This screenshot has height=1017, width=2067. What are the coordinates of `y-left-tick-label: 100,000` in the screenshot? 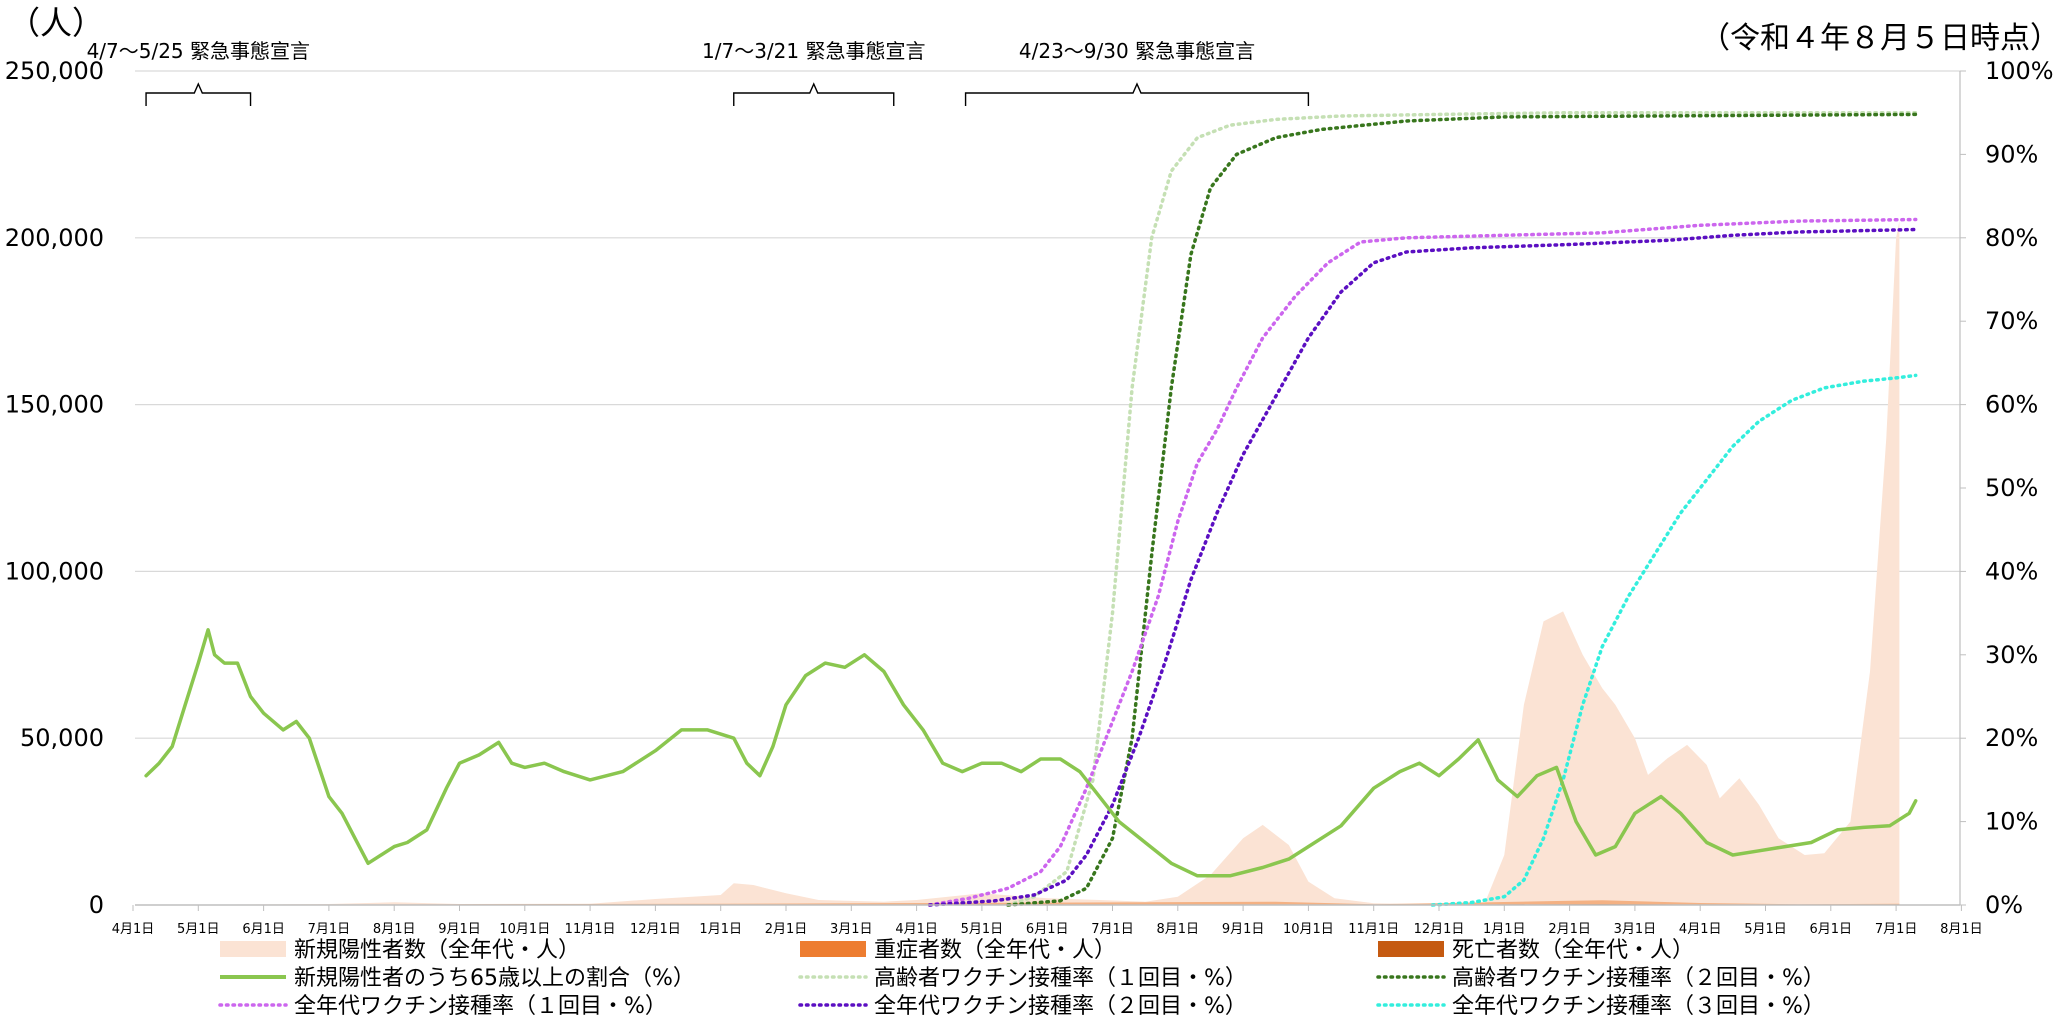 It's located at (54, 571).